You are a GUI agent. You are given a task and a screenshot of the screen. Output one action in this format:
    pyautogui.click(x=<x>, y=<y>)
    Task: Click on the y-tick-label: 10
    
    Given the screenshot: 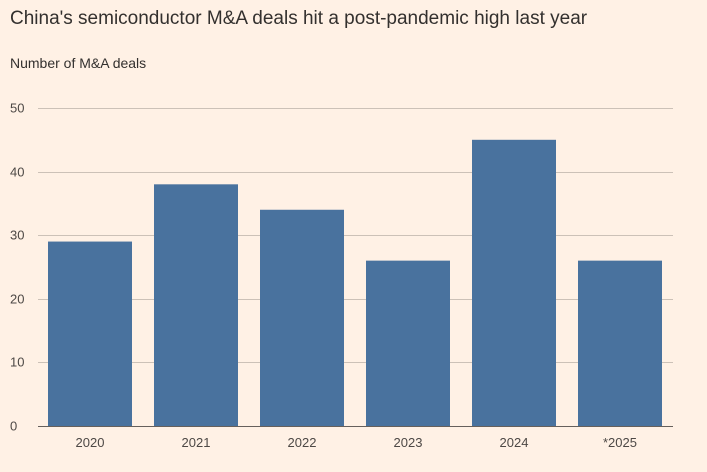 What is the action you would take?
    pyautogui.click(x=17, y=362)
    